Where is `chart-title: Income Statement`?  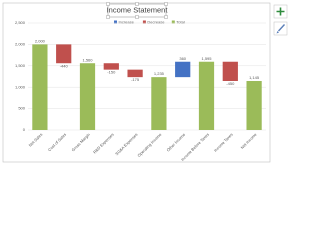 chart-title: Income Statement is located at coordinates (138, 9).